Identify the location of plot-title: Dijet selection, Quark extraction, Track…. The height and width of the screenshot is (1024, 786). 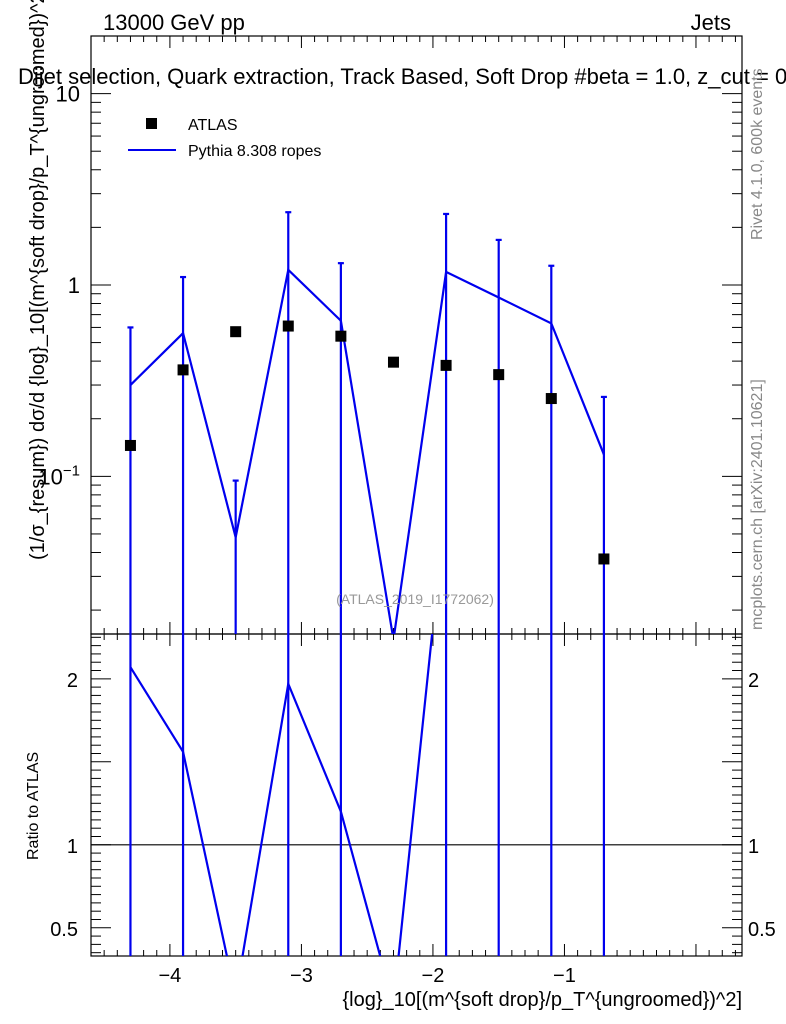
(402, 76).